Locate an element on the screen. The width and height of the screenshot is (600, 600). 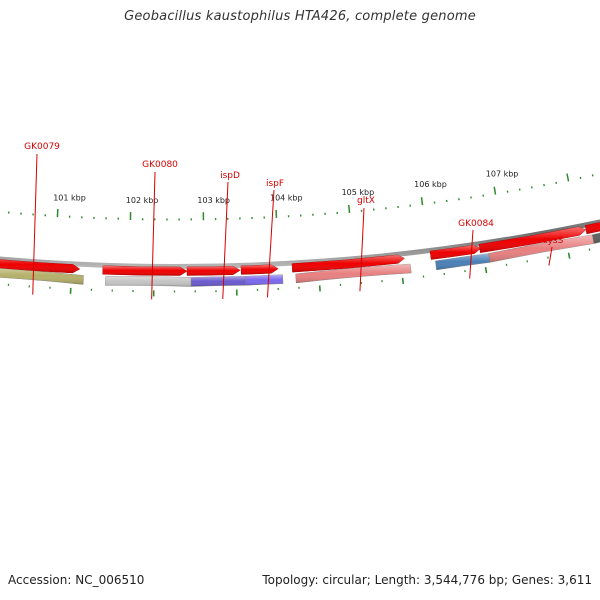
gene-label: GK0079 is located at coordinates (42, 147).